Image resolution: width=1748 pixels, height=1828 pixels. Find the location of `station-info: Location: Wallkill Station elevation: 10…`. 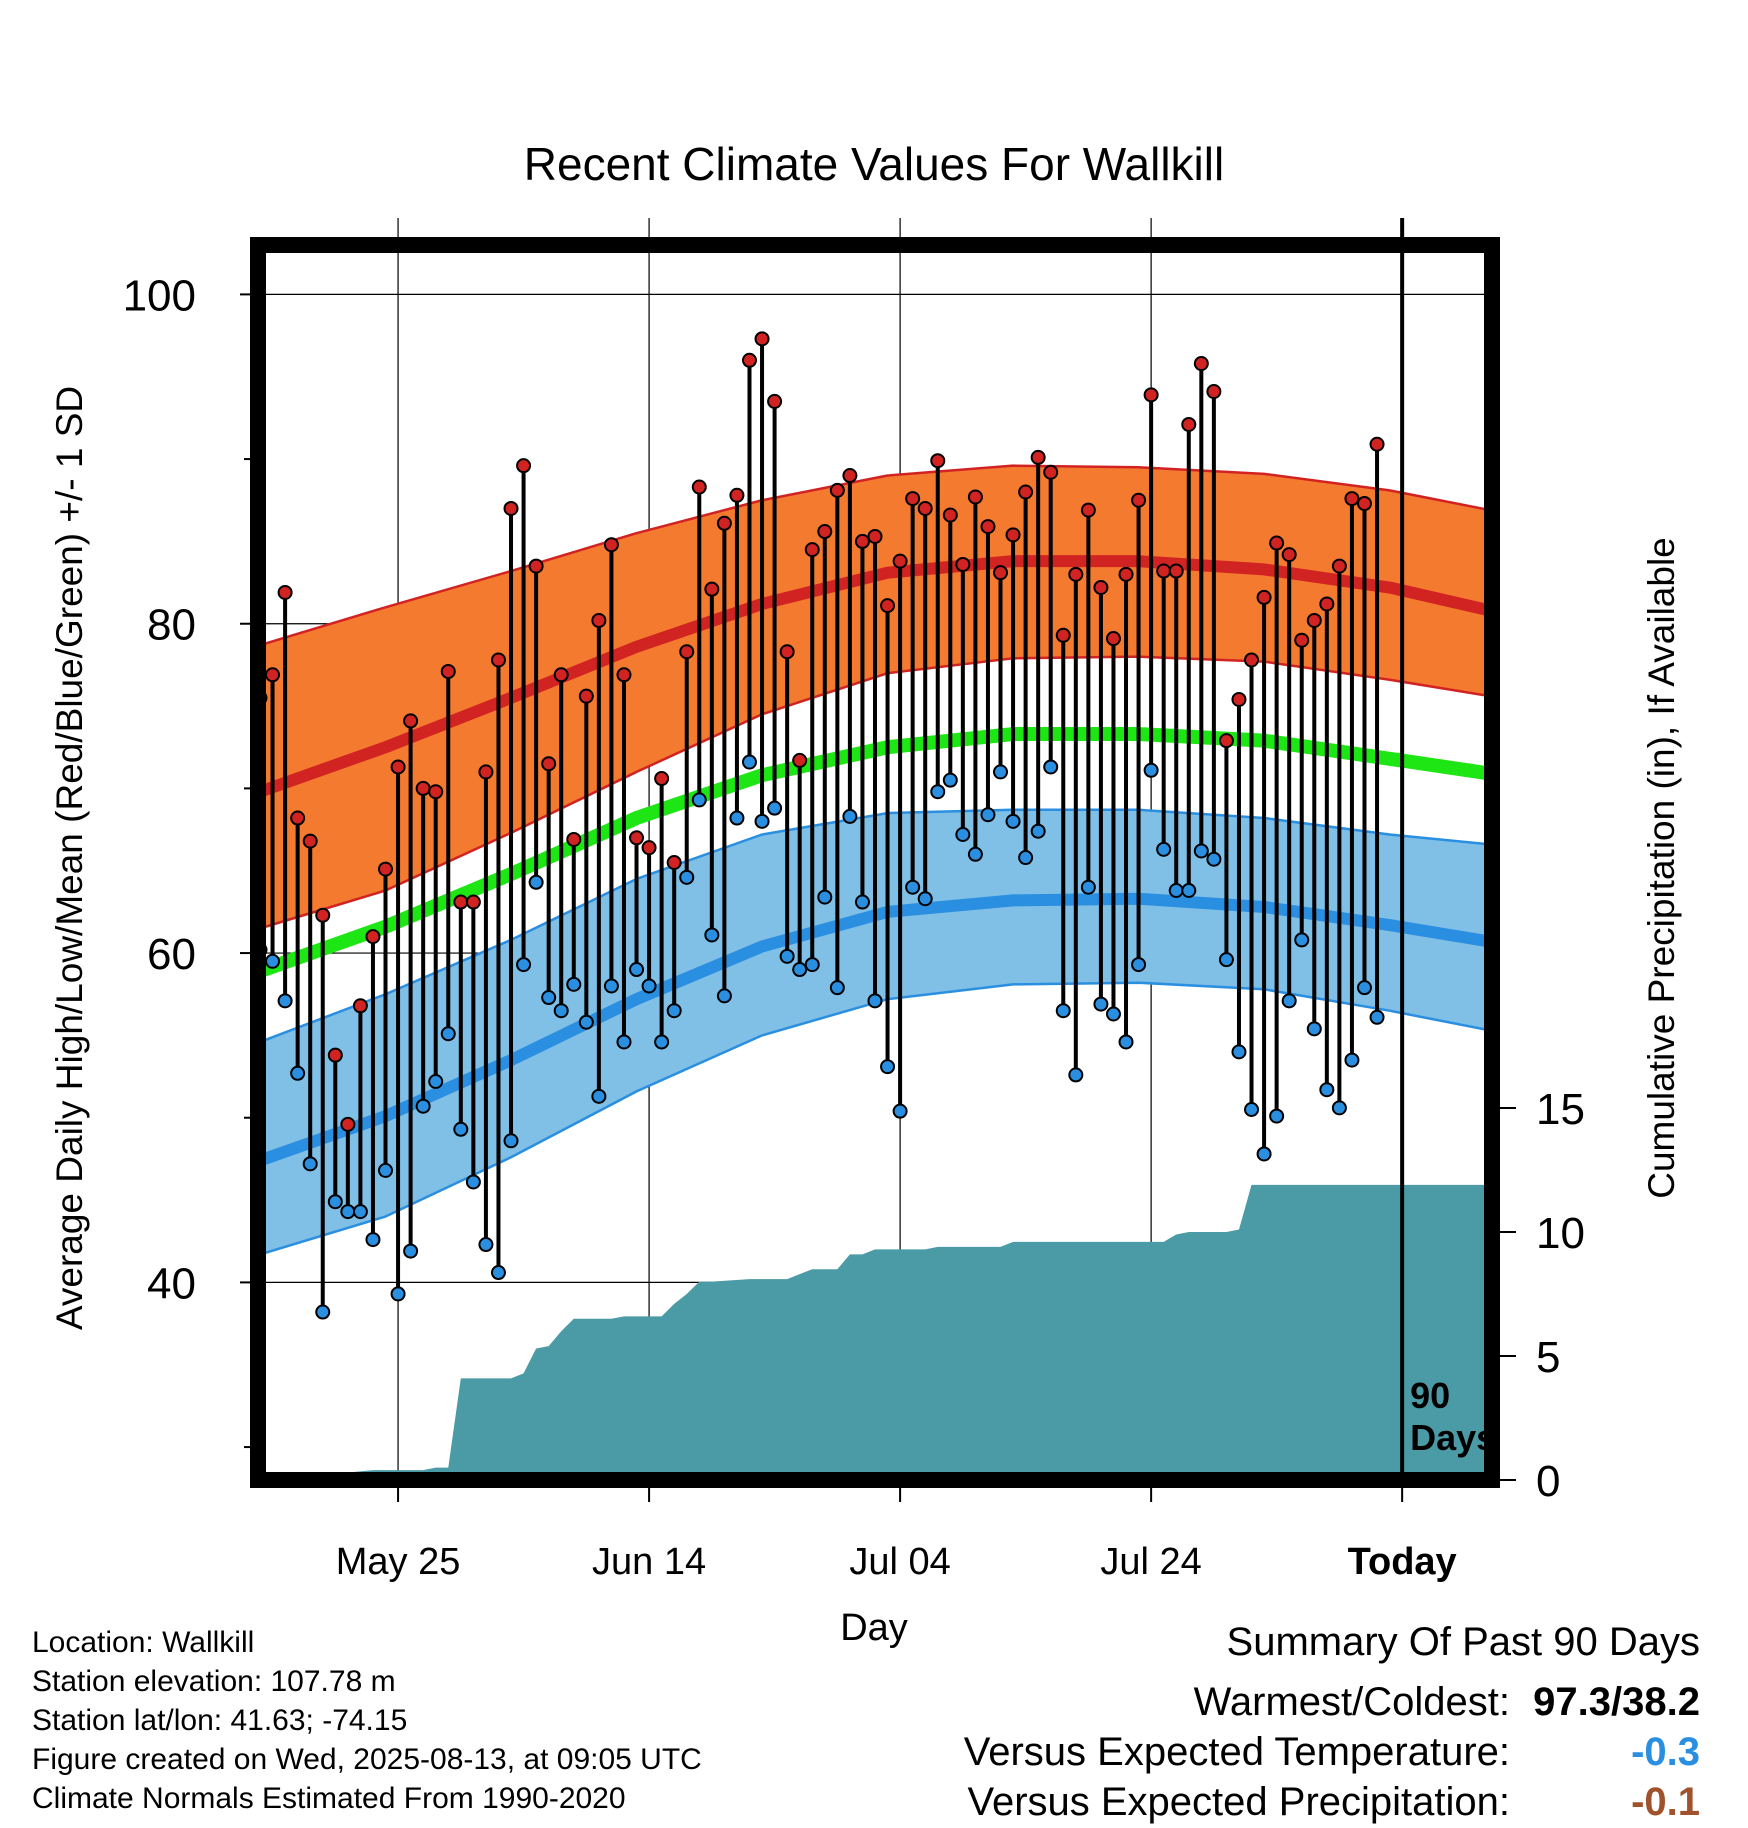

station-info: Location: Wallkill Station elevation: 10… is located at coordinates (367, 1720).